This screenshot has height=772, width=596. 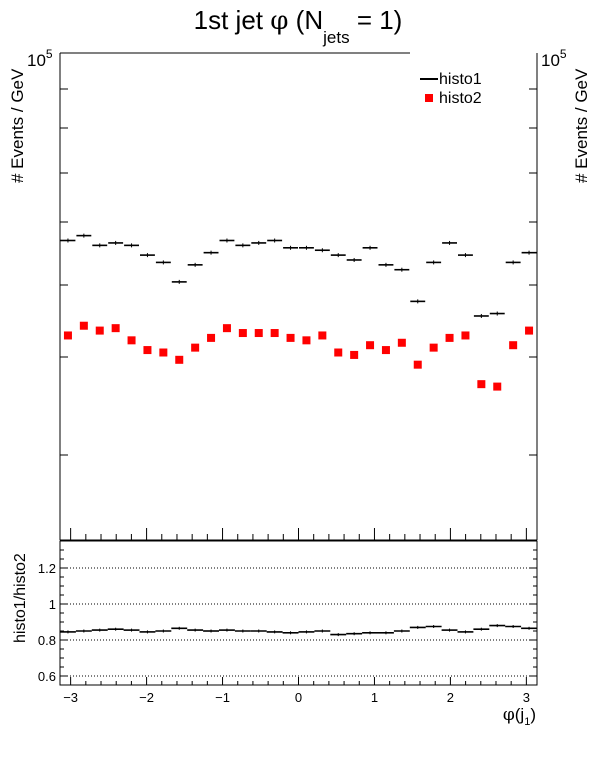 I want to click on title-open: (N, so click(x=305, y=20).